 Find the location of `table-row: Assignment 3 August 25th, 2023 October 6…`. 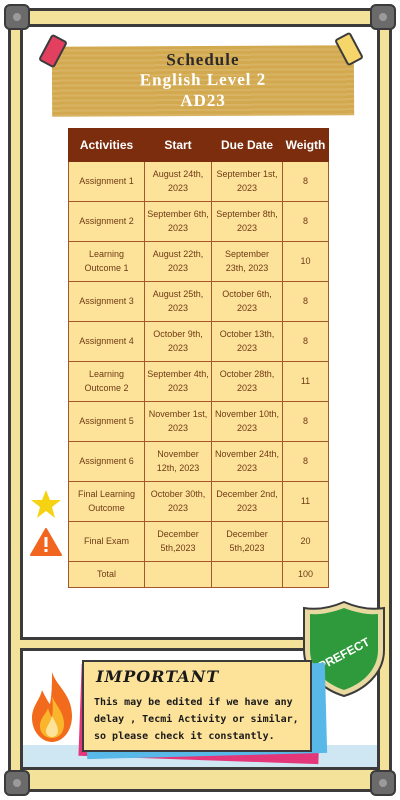

table-row: Assignment 3 August 25th, 2023 October 6… is located at coordinates (198, 301).